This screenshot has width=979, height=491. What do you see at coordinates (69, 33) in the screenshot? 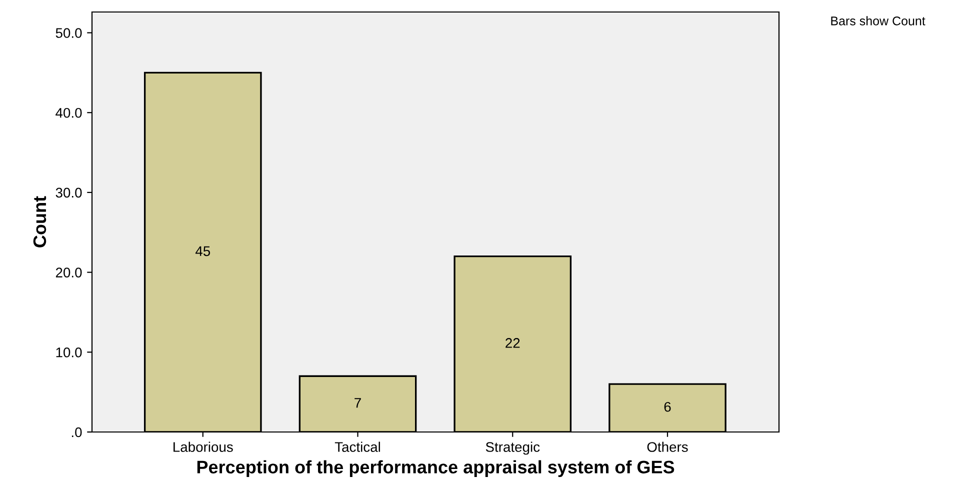
I see `y-tick-label: 50.0` at bounding box center [69, 33].